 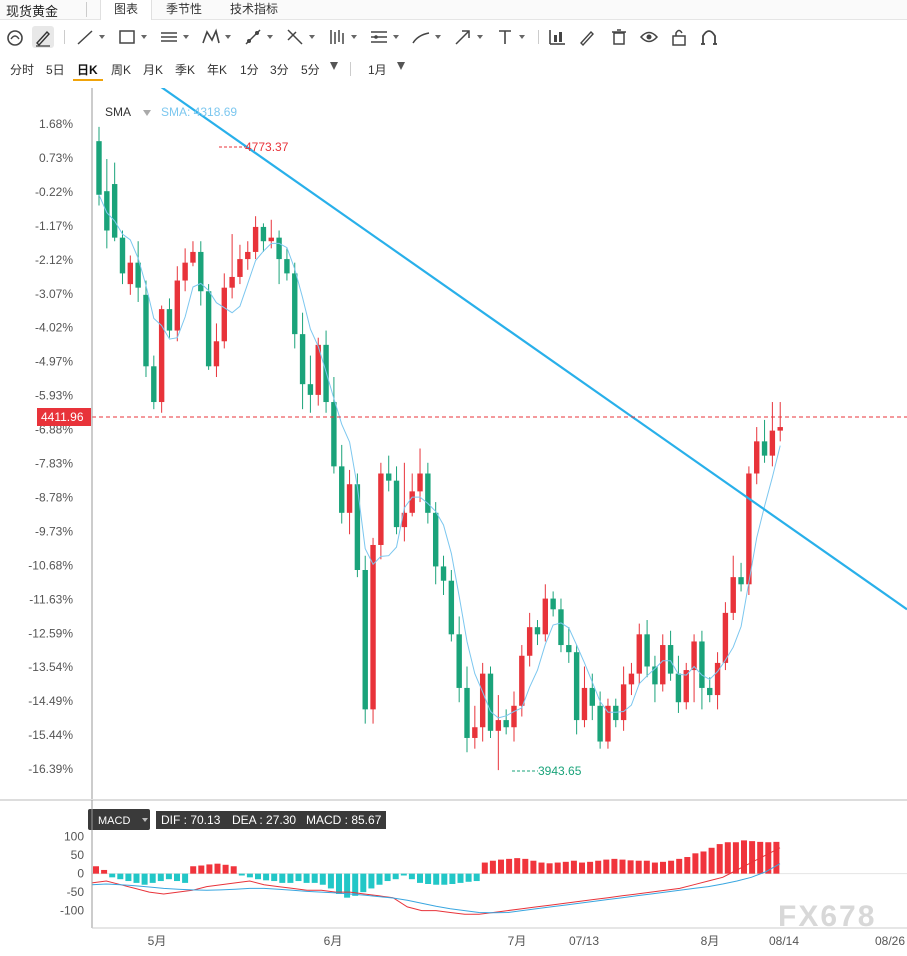 What do you see at coordinates (32, 11) in the screenshot?
I see `symbol-title: 现货黄金` at bounding box center [32, 11].